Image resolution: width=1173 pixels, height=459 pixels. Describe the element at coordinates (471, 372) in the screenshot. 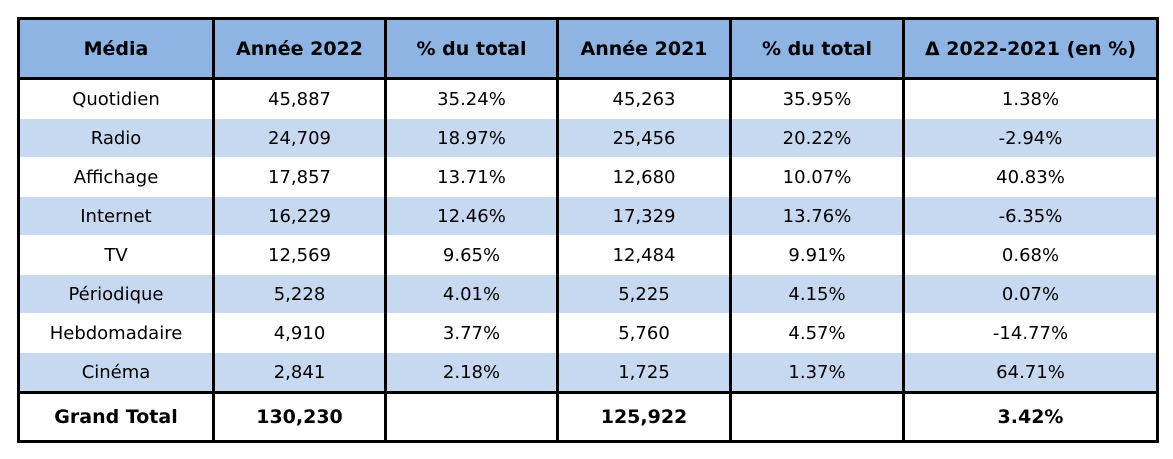

I see `value-cell: 2.18%` at that location.